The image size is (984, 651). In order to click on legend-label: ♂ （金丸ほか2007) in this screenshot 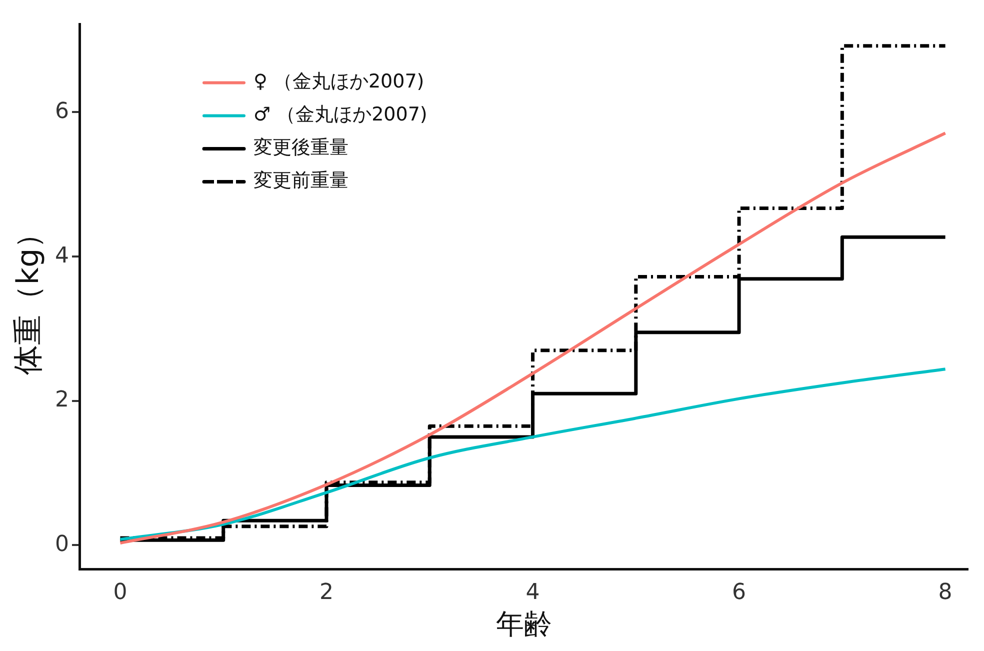, I will do `click(340, 115)`.